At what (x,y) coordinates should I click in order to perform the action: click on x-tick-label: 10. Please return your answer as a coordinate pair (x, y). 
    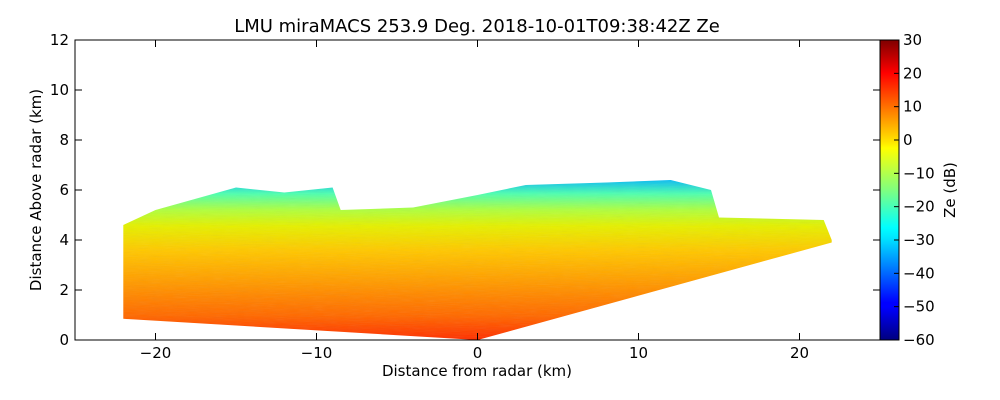
    Looking at the image, I should click on (638, 353).